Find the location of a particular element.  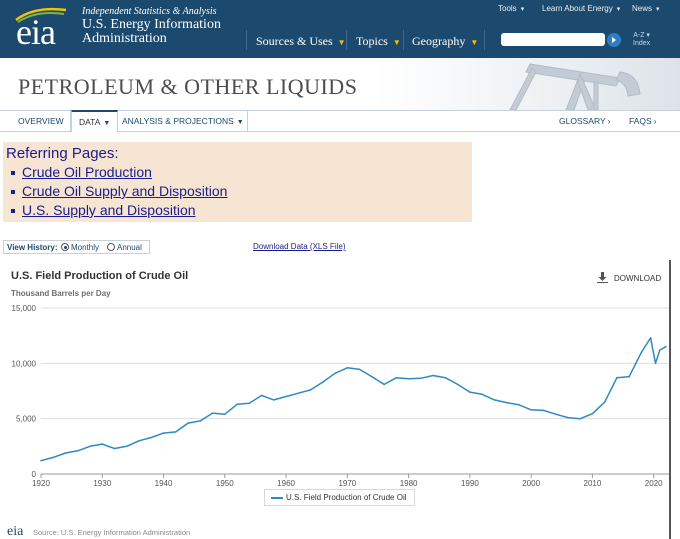

main-nav-topics-label: Topics is located at coordinates (372, 41).